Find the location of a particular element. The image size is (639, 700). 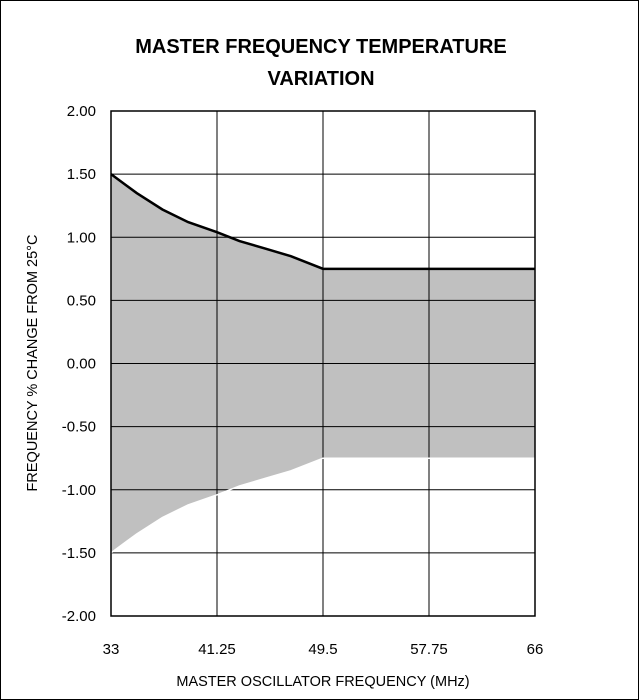

x-tick-label-4: 66 is located at coordinates (535, 649).